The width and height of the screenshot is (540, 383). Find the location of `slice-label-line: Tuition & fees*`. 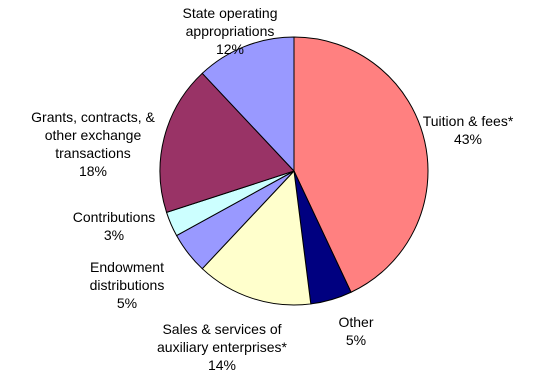

slice-label-line: Tuition & fees* is located at coordinates (468, 121).